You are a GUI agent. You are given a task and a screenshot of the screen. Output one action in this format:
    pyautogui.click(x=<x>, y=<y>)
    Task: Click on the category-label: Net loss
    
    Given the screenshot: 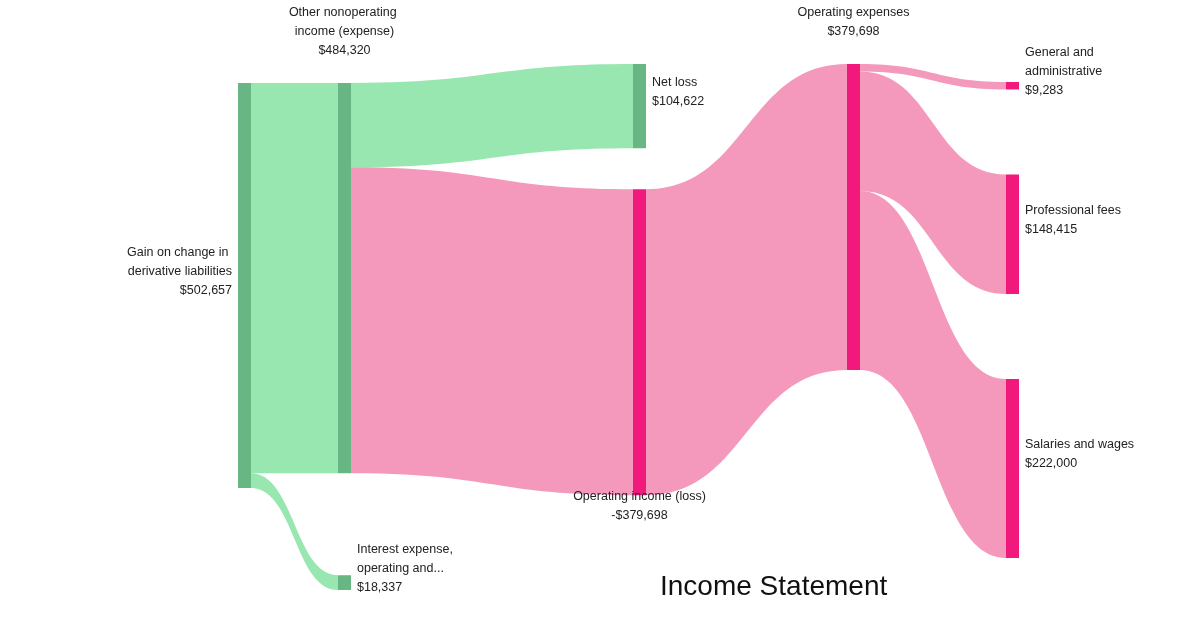 What is the action you would take?
    pyautogui.click(x=675, y=81)
    